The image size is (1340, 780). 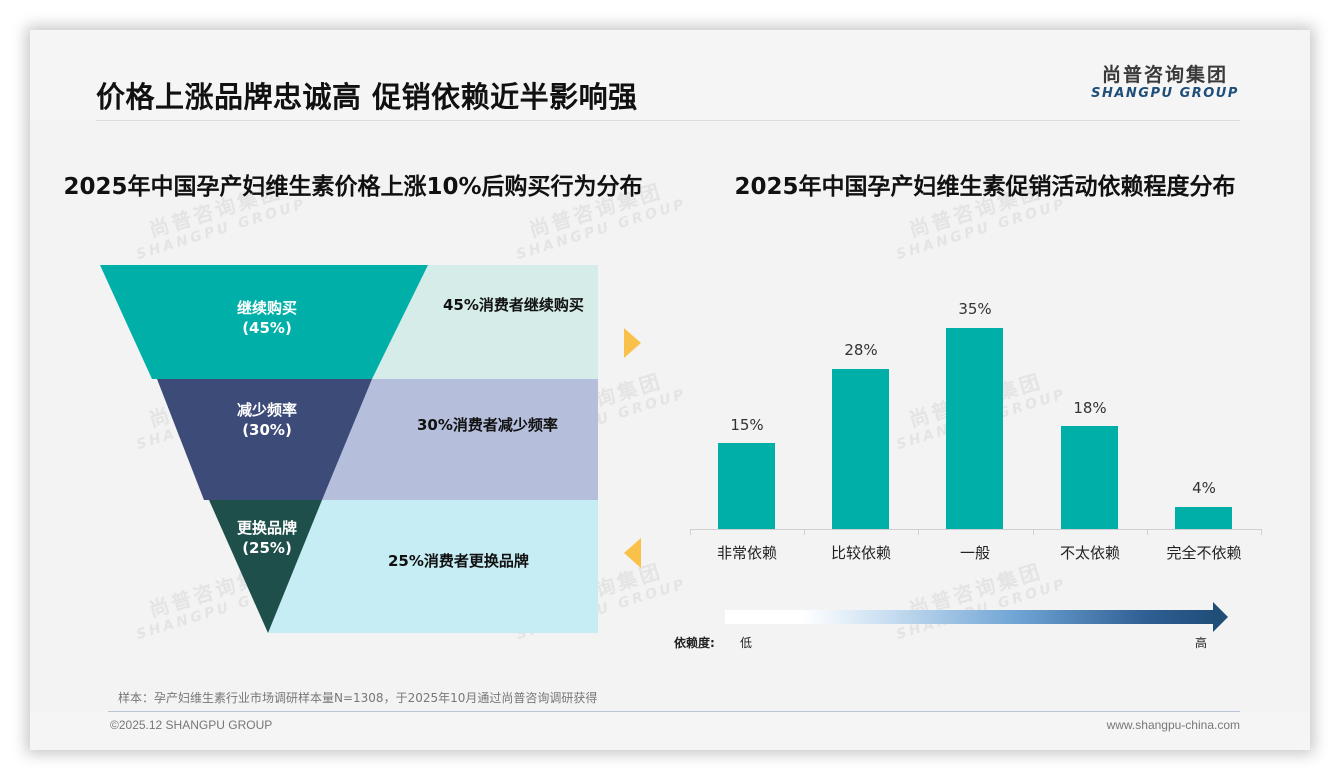 What do you see at coordinates (1204, 488) in the screenshot?
I see `bar-value-label: 4%` at bounding box center [1204, 488].